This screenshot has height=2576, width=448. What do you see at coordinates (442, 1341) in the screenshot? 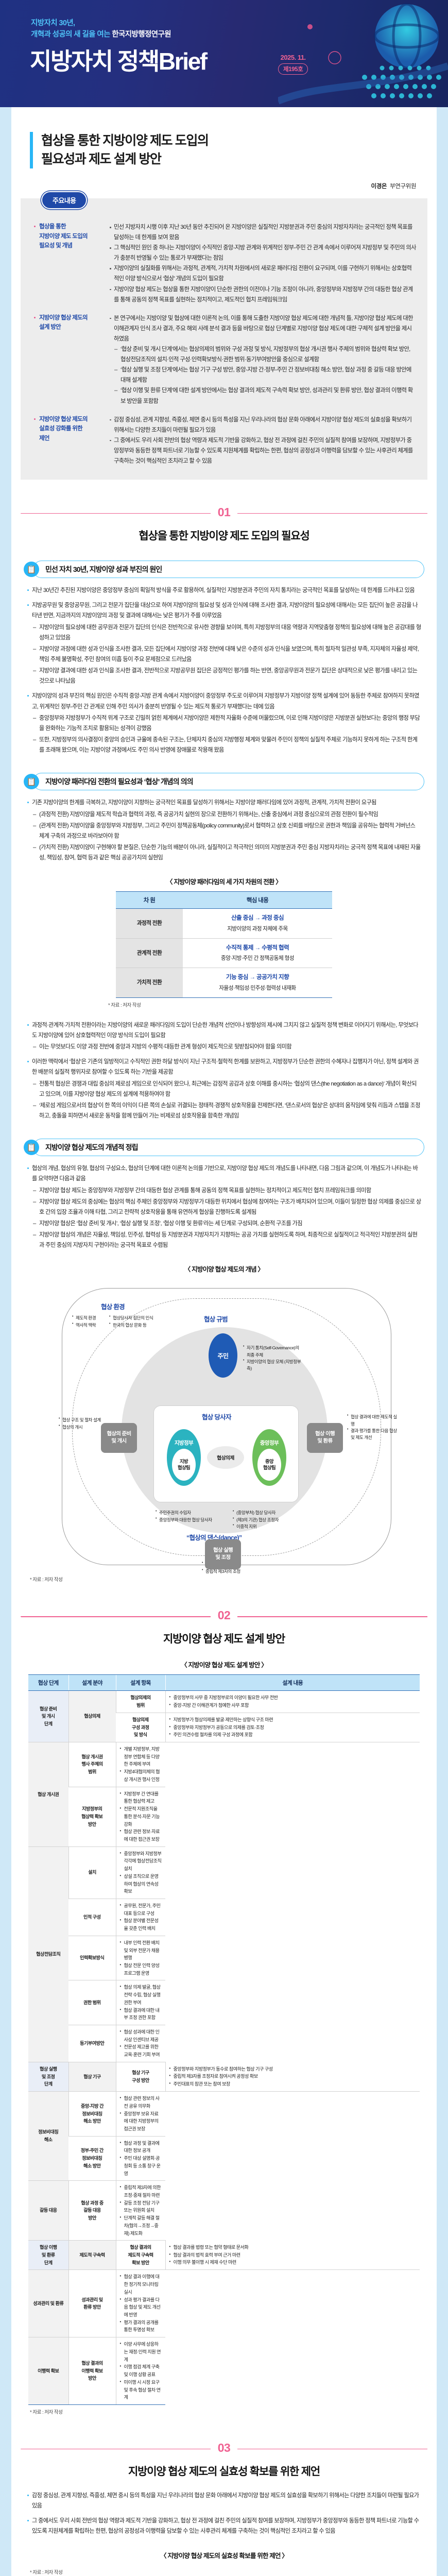
I see `right-side-rail` at bounding box center [442, 1341].